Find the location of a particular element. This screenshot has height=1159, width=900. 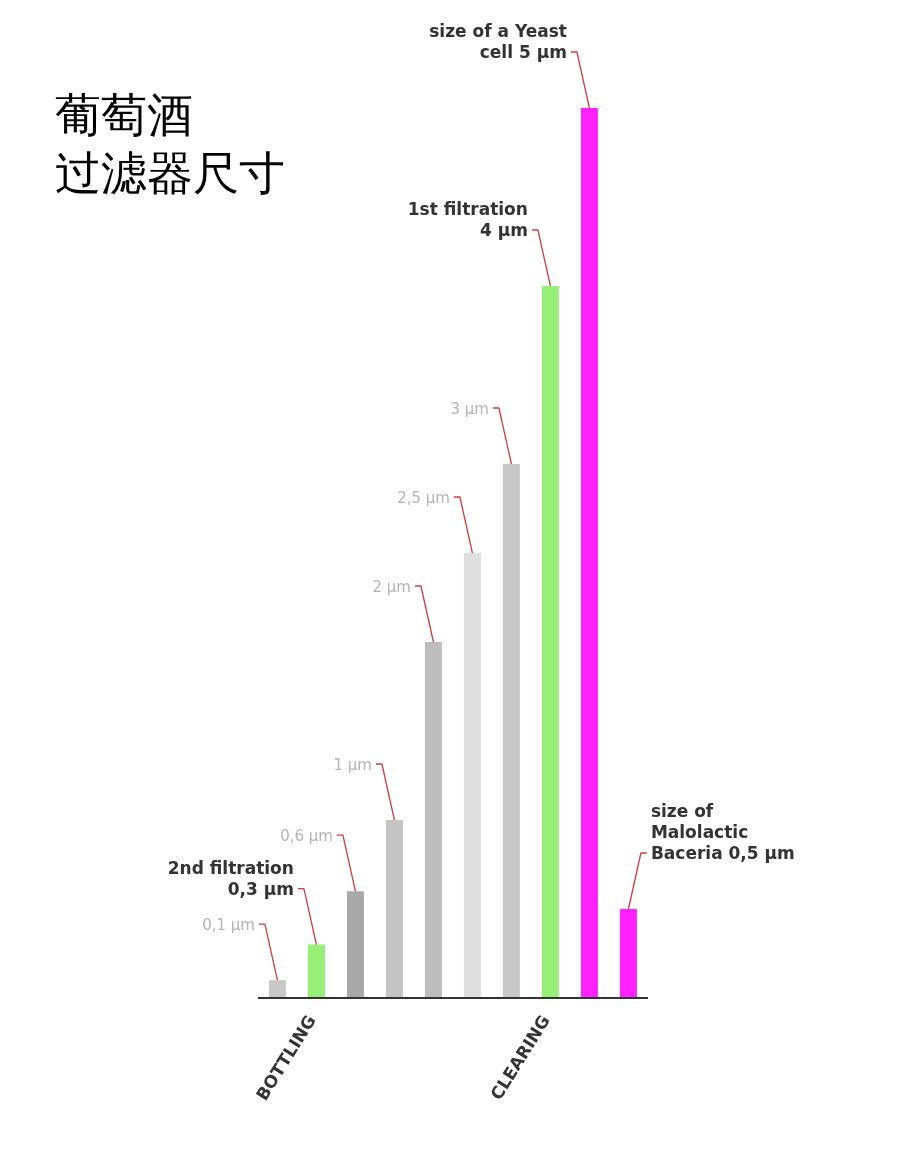

data-label: size of Malolactic Baceria 0,5 µm is located at coordinates (722, 832).